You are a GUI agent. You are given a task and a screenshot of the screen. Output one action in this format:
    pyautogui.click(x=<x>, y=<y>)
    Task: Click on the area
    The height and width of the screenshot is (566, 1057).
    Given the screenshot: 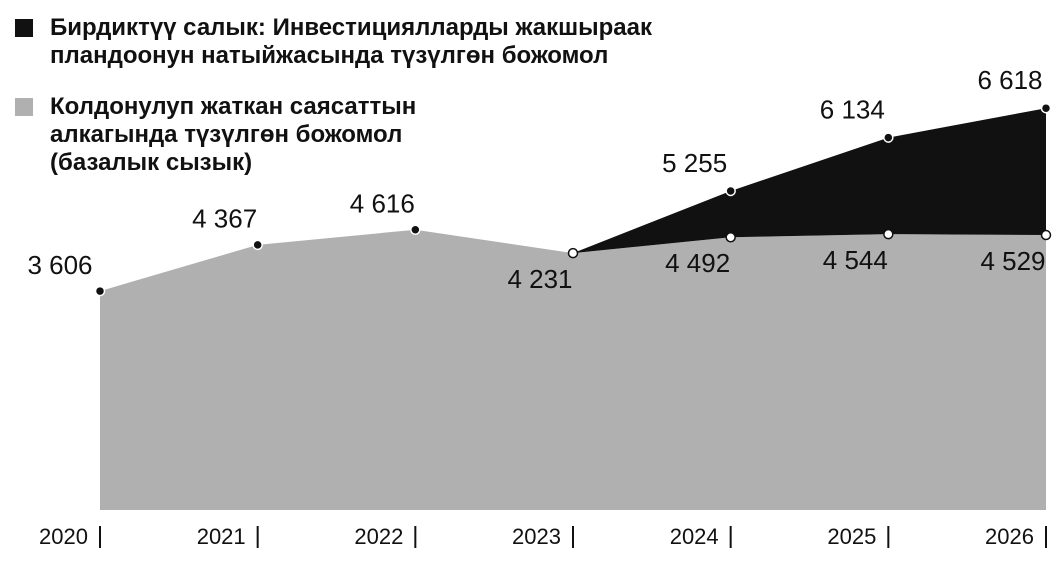 What is the action you would take?
    pyautogui.click(x=809, y=181)
    